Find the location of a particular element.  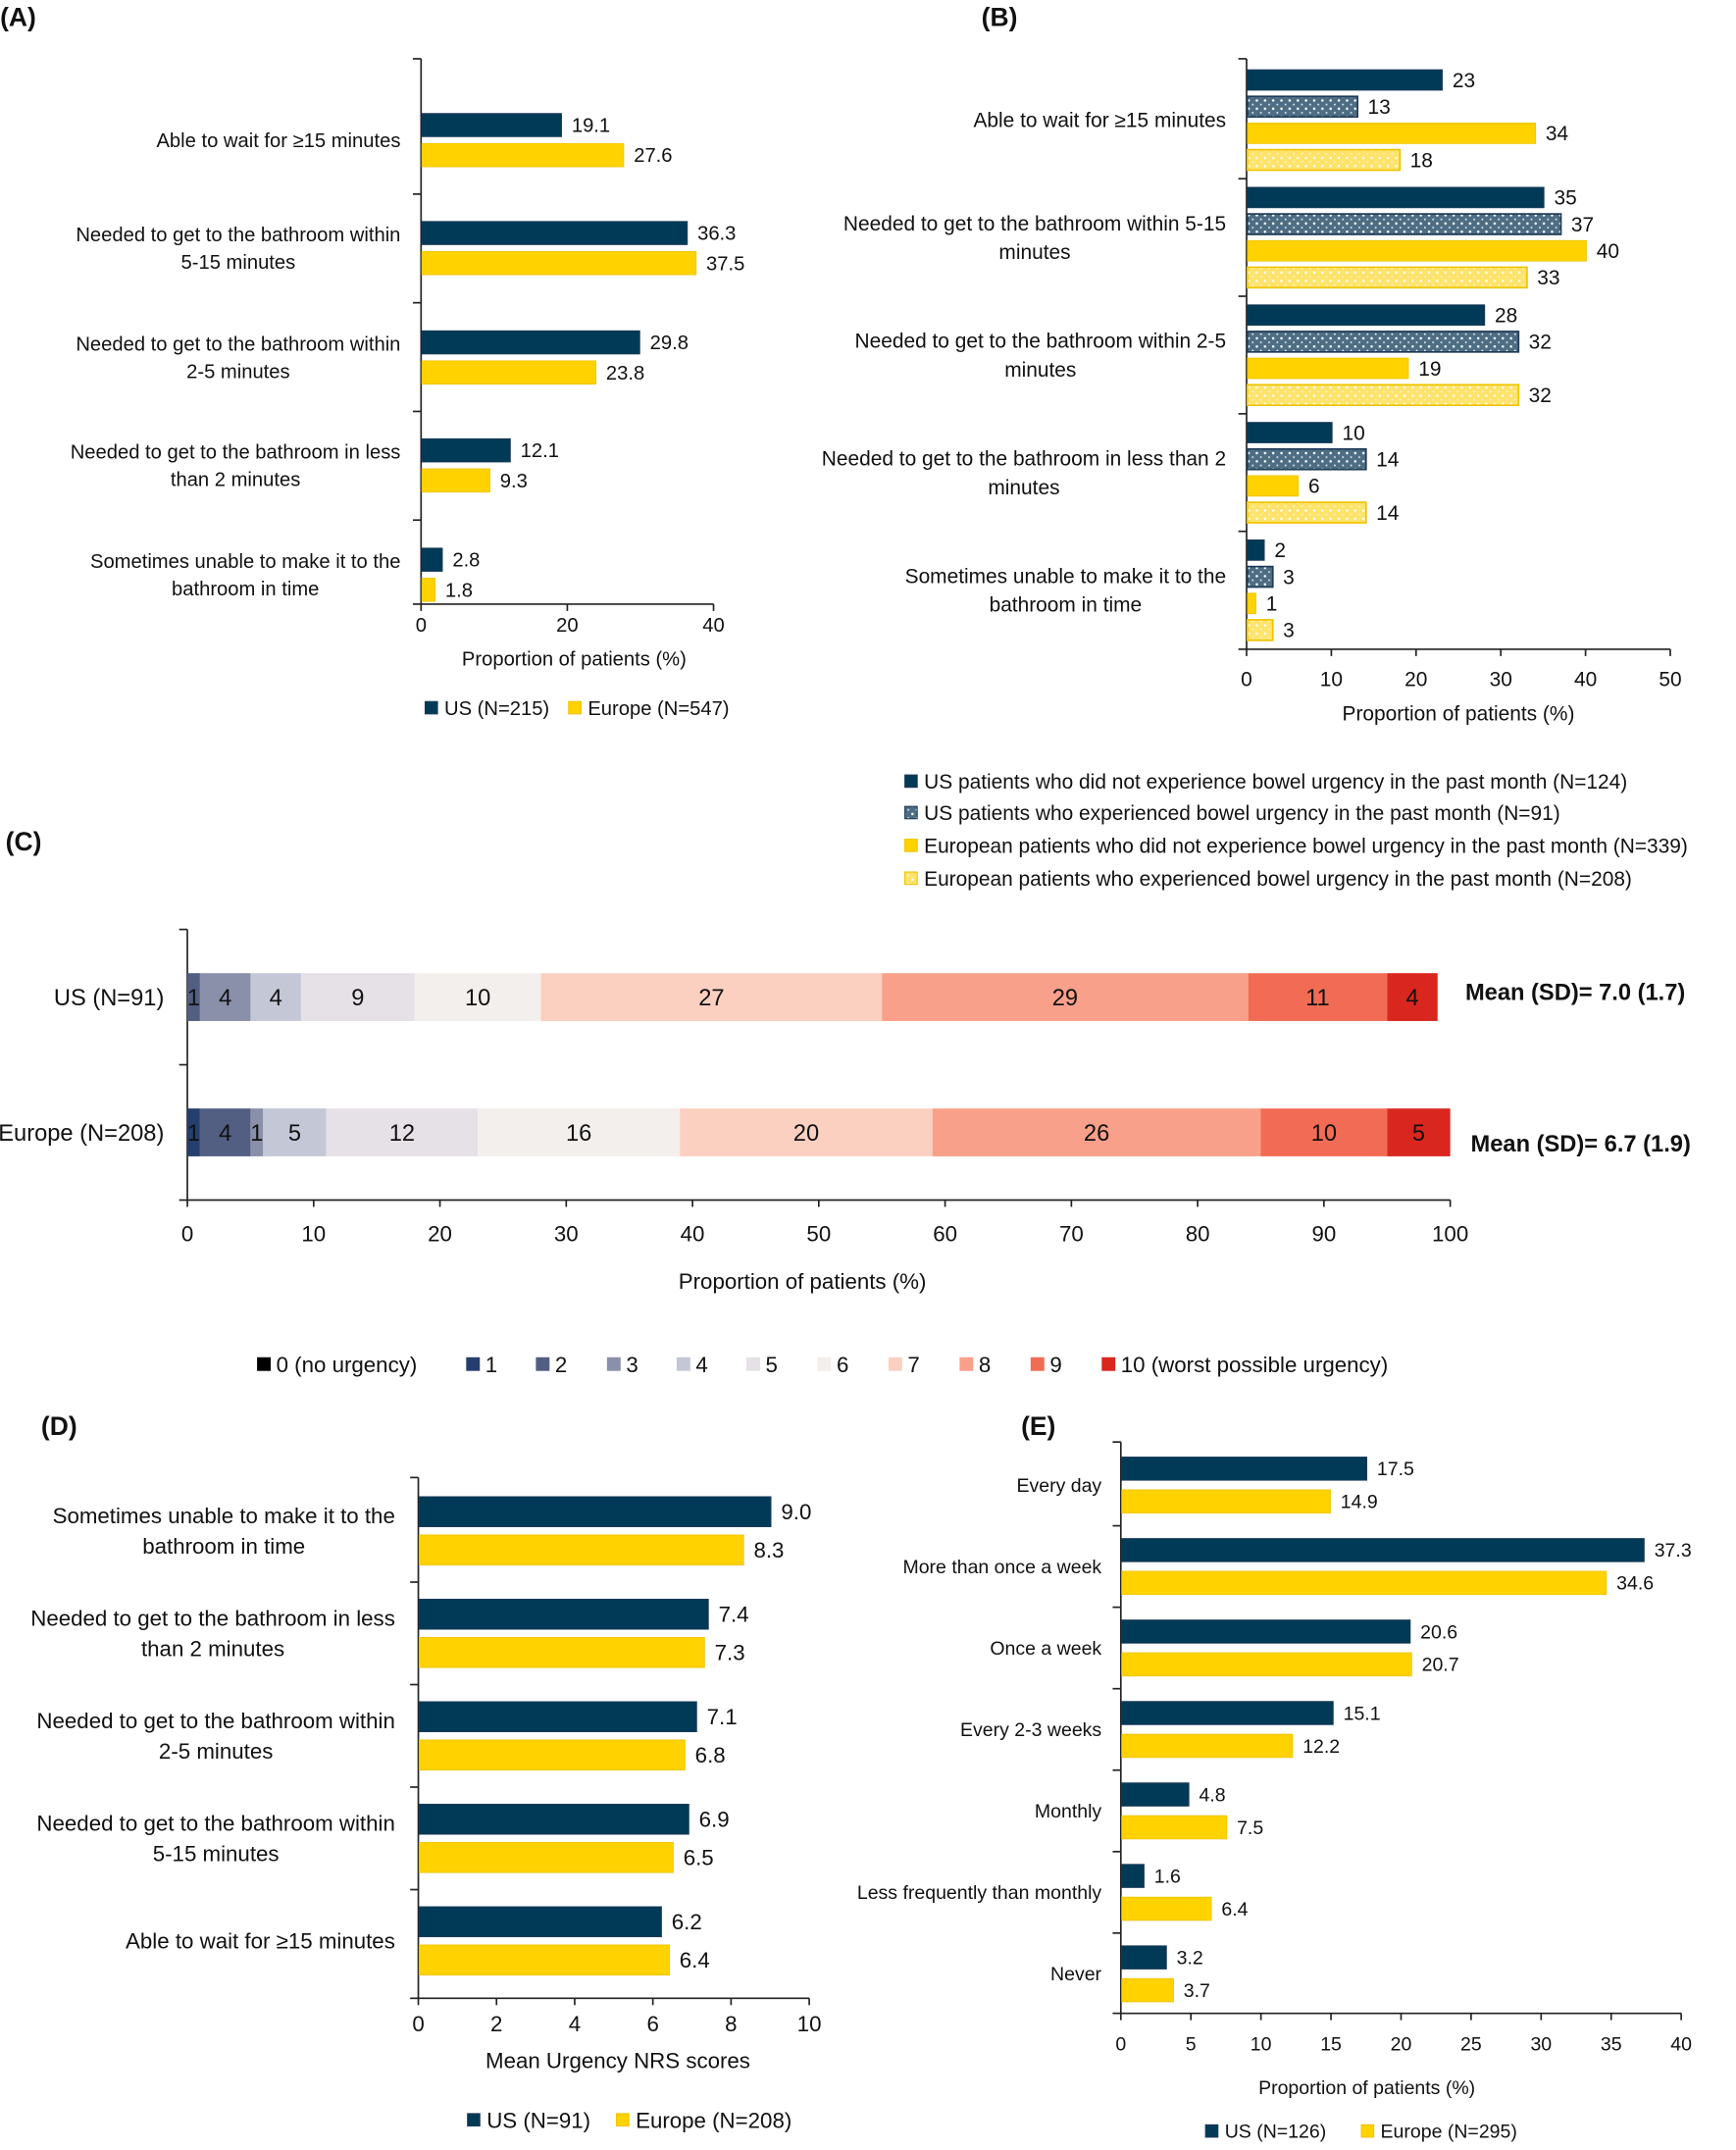

value-label: 23 is located at coordinates (1464, 81).